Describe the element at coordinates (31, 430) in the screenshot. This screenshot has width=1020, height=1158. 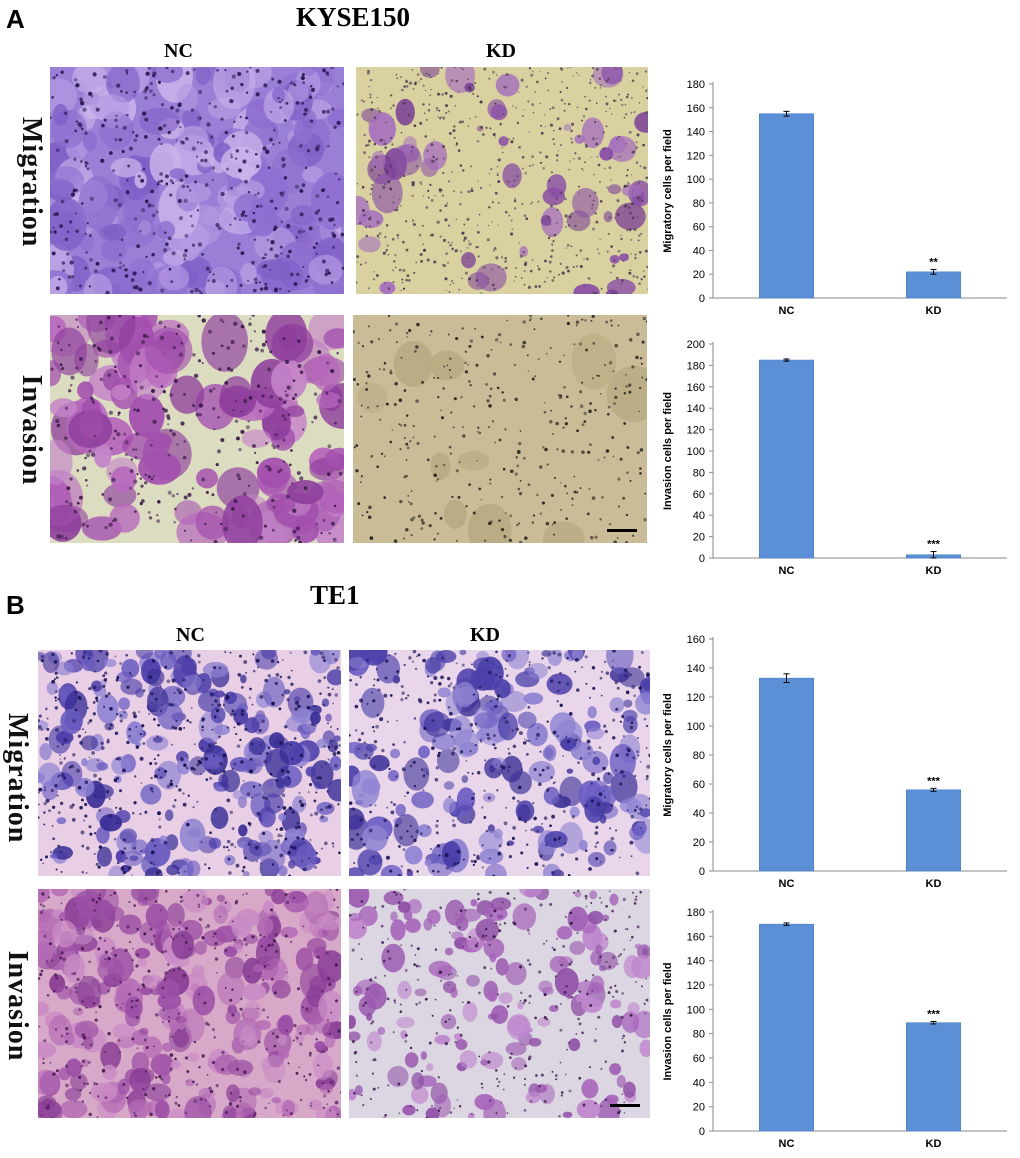
I see `panel-a-row-invasion: Invasion` at that location.